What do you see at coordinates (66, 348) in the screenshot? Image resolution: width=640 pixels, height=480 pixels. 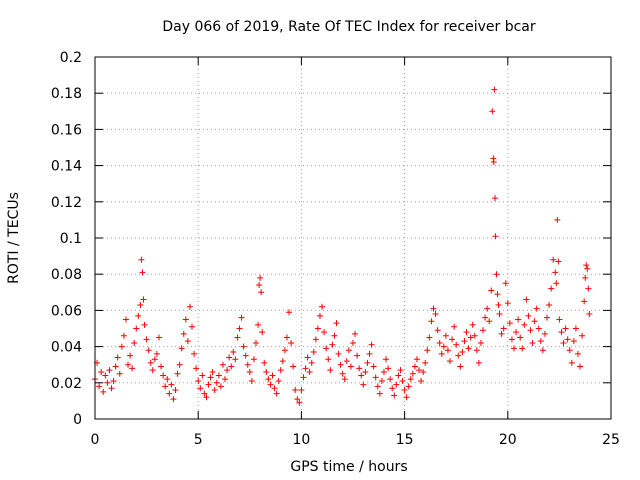 I see `y-tick-label: 0.04` at bounding box center [66, 348].